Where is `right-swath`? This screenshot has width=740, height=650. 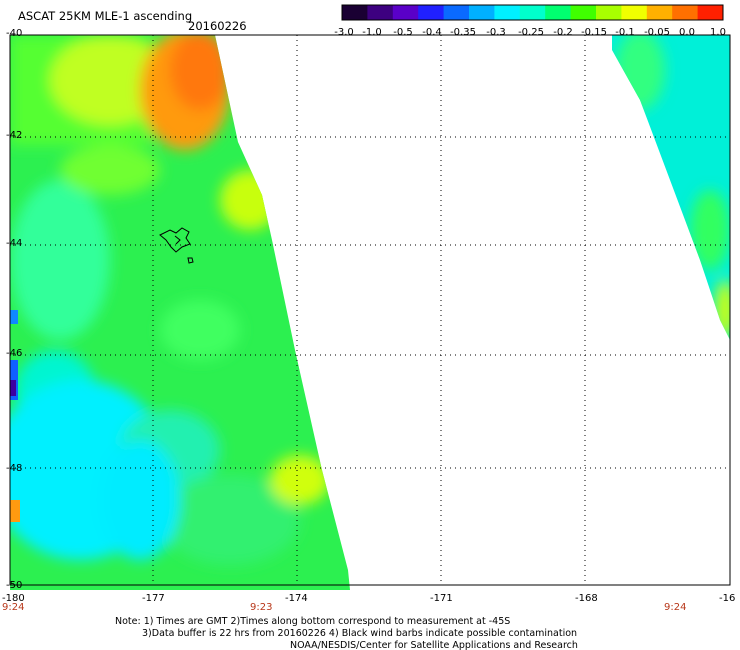
right-swath is located at coordinates (671, 187).